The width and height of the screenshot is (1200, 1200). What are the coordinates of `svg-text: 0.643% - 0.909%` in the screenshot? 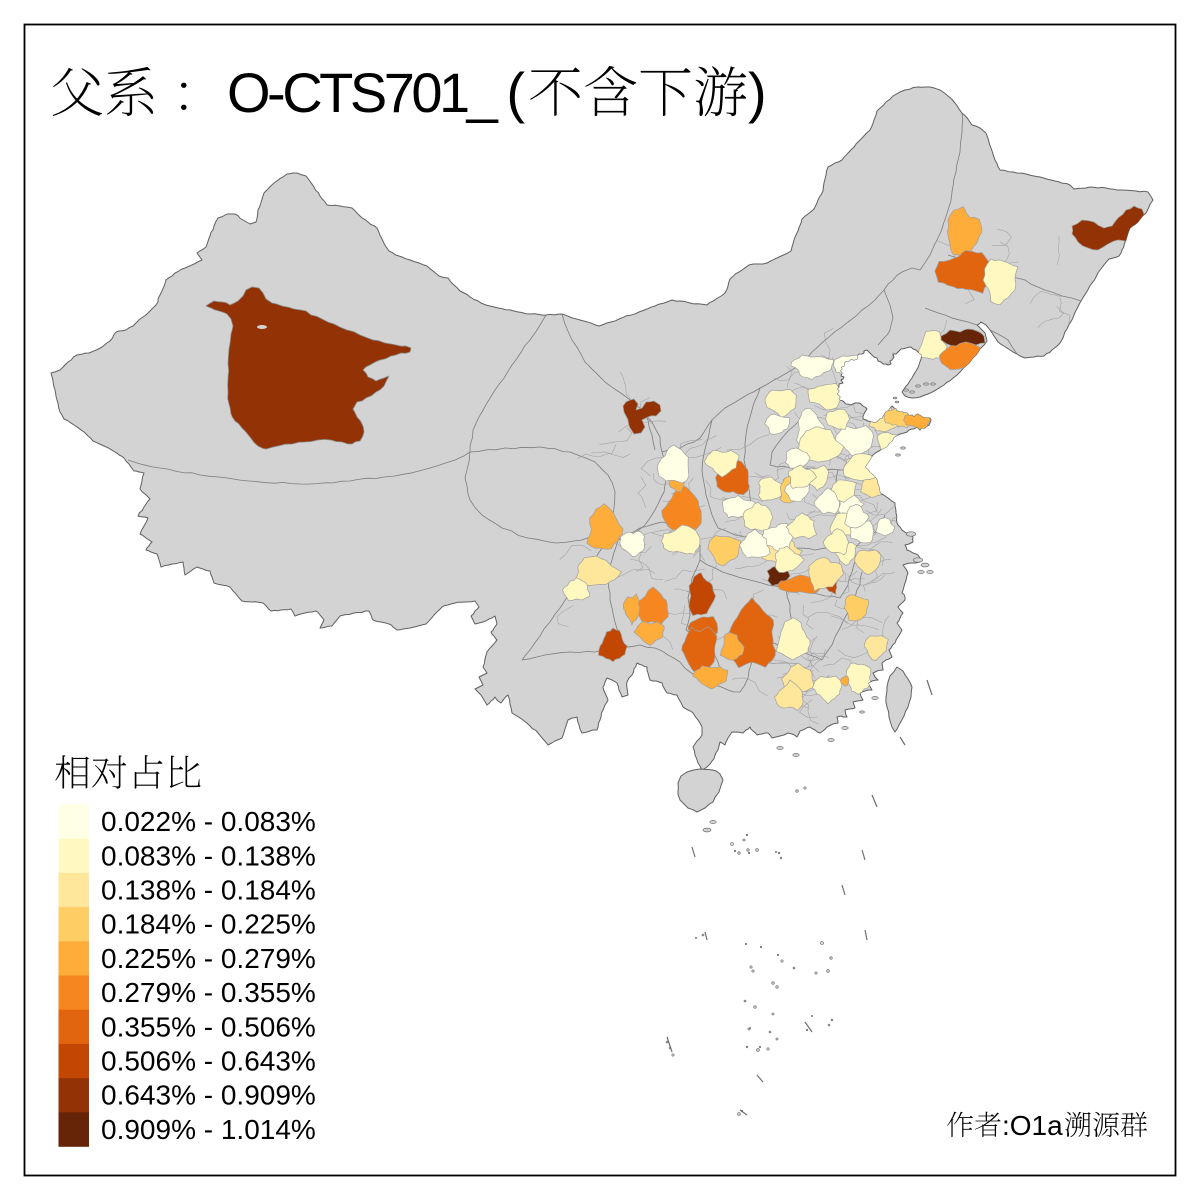 It's located at (208, 1095).